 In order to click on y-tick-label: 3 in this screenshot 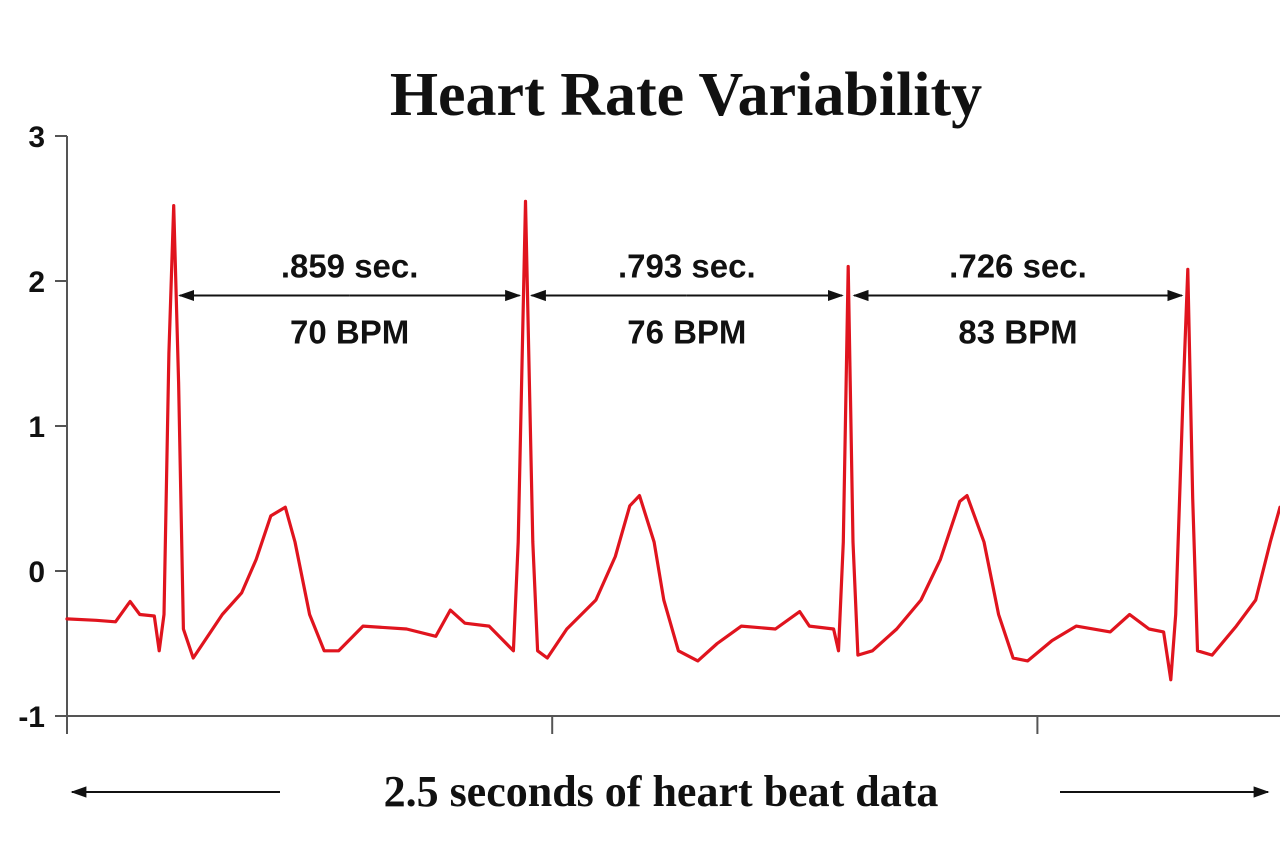, I will do `click(36, 137)`.